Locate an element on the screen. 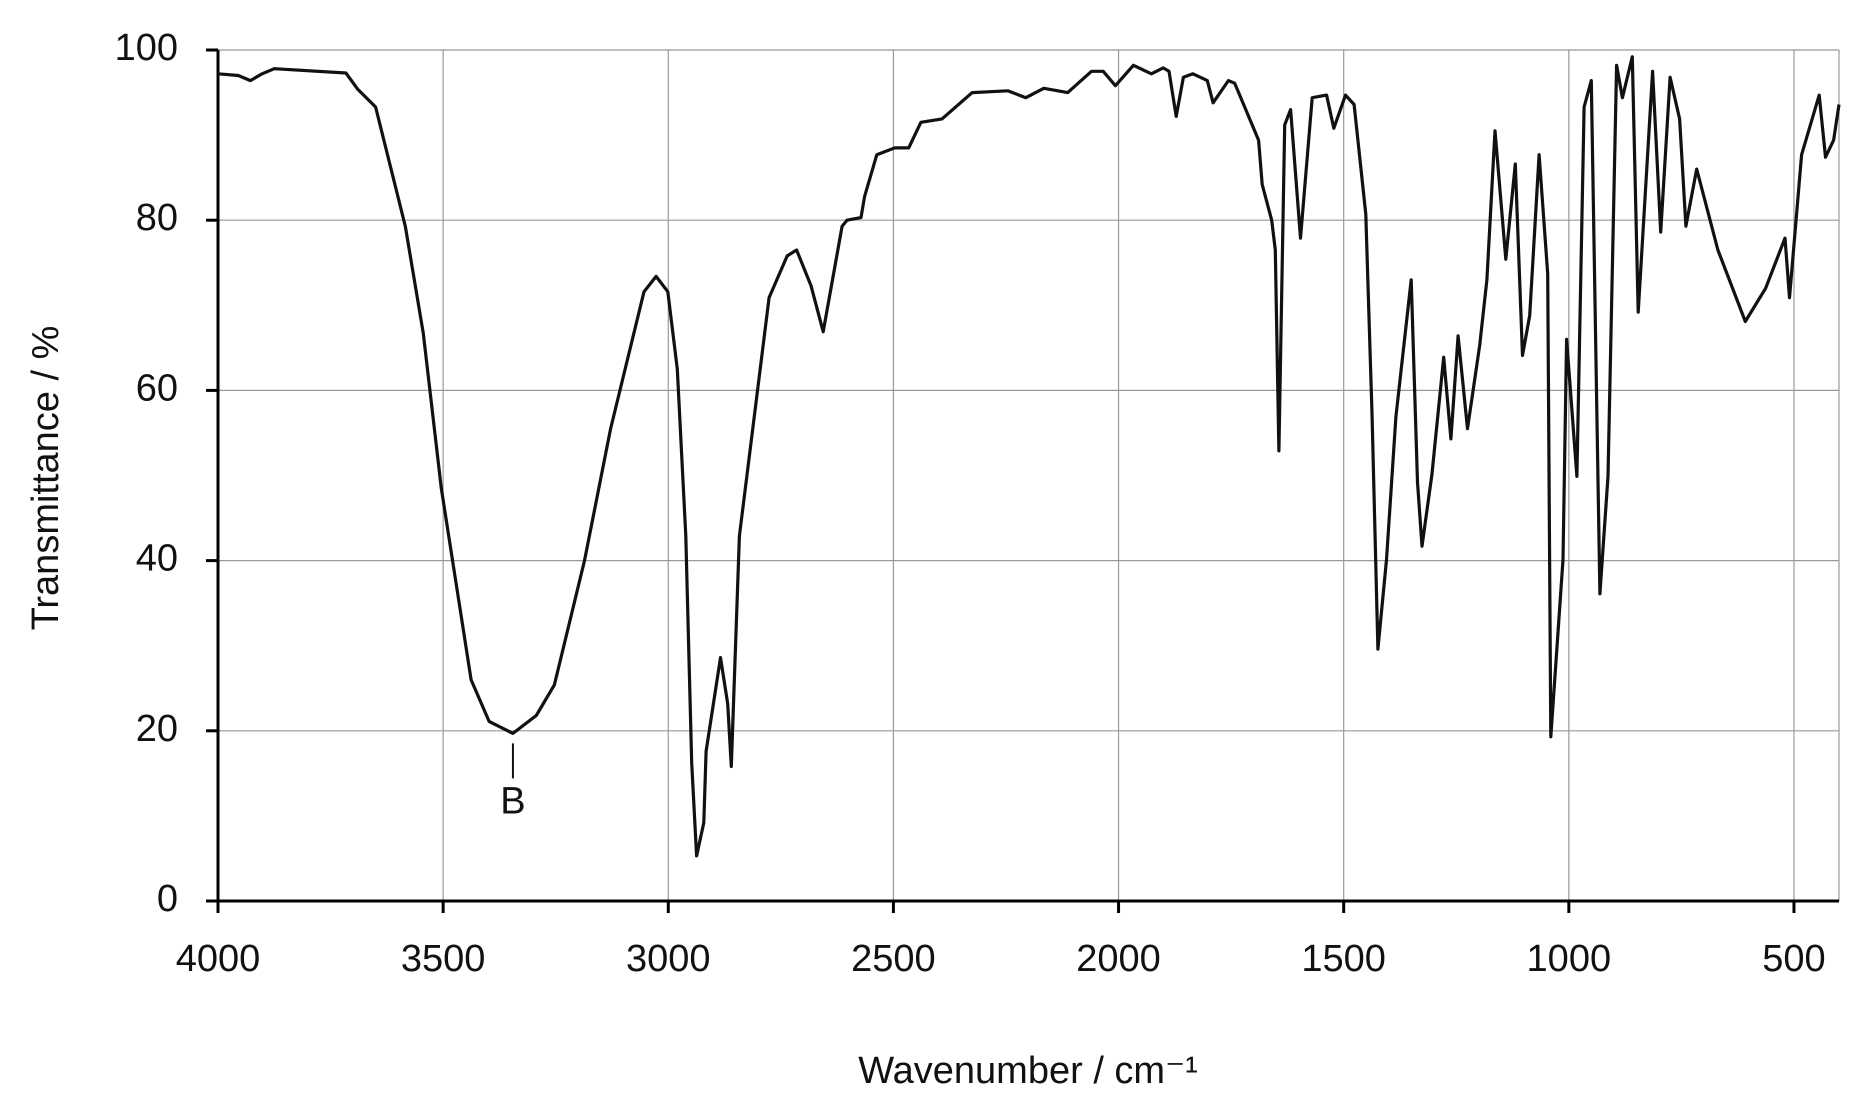  x-tick-label: 500 is located at coordinates (1793, 959).